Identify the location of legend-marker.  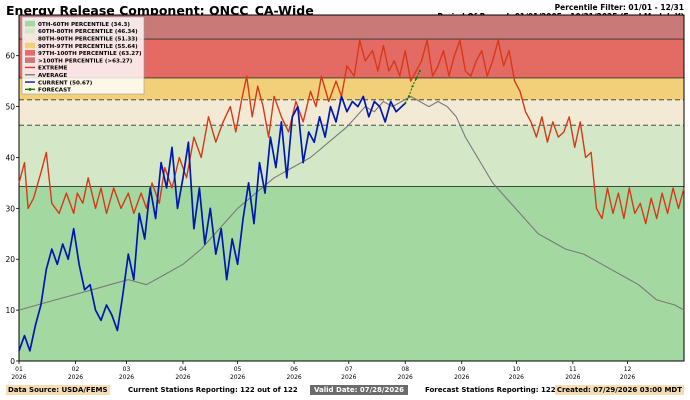
(30, 89).